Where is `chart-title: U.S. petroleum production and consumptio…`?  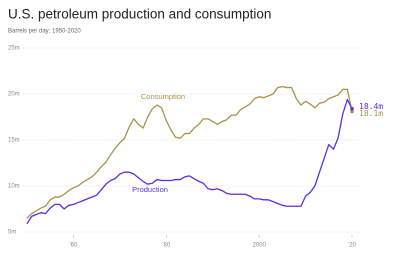 chart-title: U.S. petroleum production and consumptio… is located at coordinates (139, 14).